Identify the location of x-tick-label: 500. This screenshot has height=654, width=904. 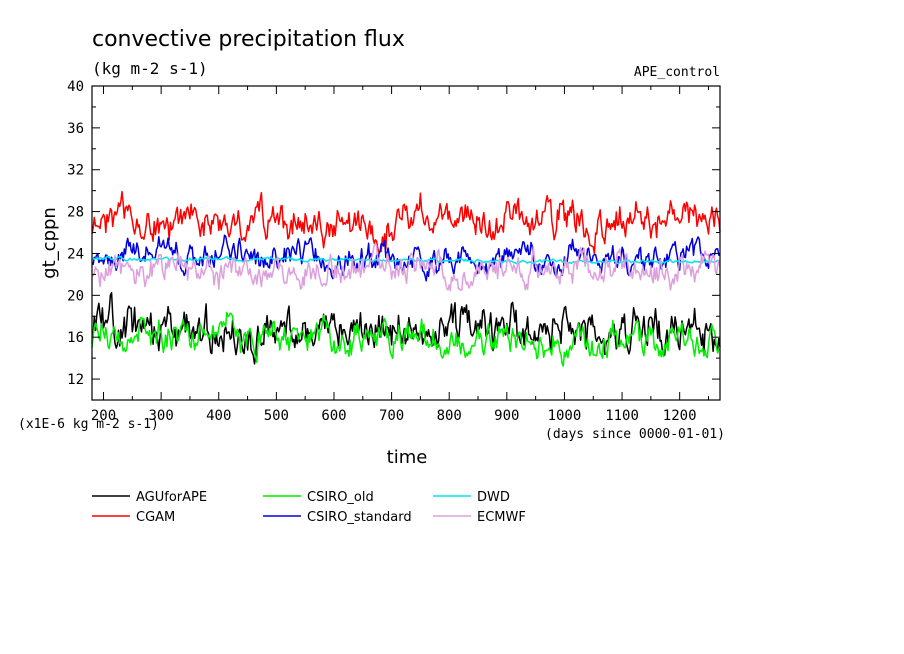
(276, 416).